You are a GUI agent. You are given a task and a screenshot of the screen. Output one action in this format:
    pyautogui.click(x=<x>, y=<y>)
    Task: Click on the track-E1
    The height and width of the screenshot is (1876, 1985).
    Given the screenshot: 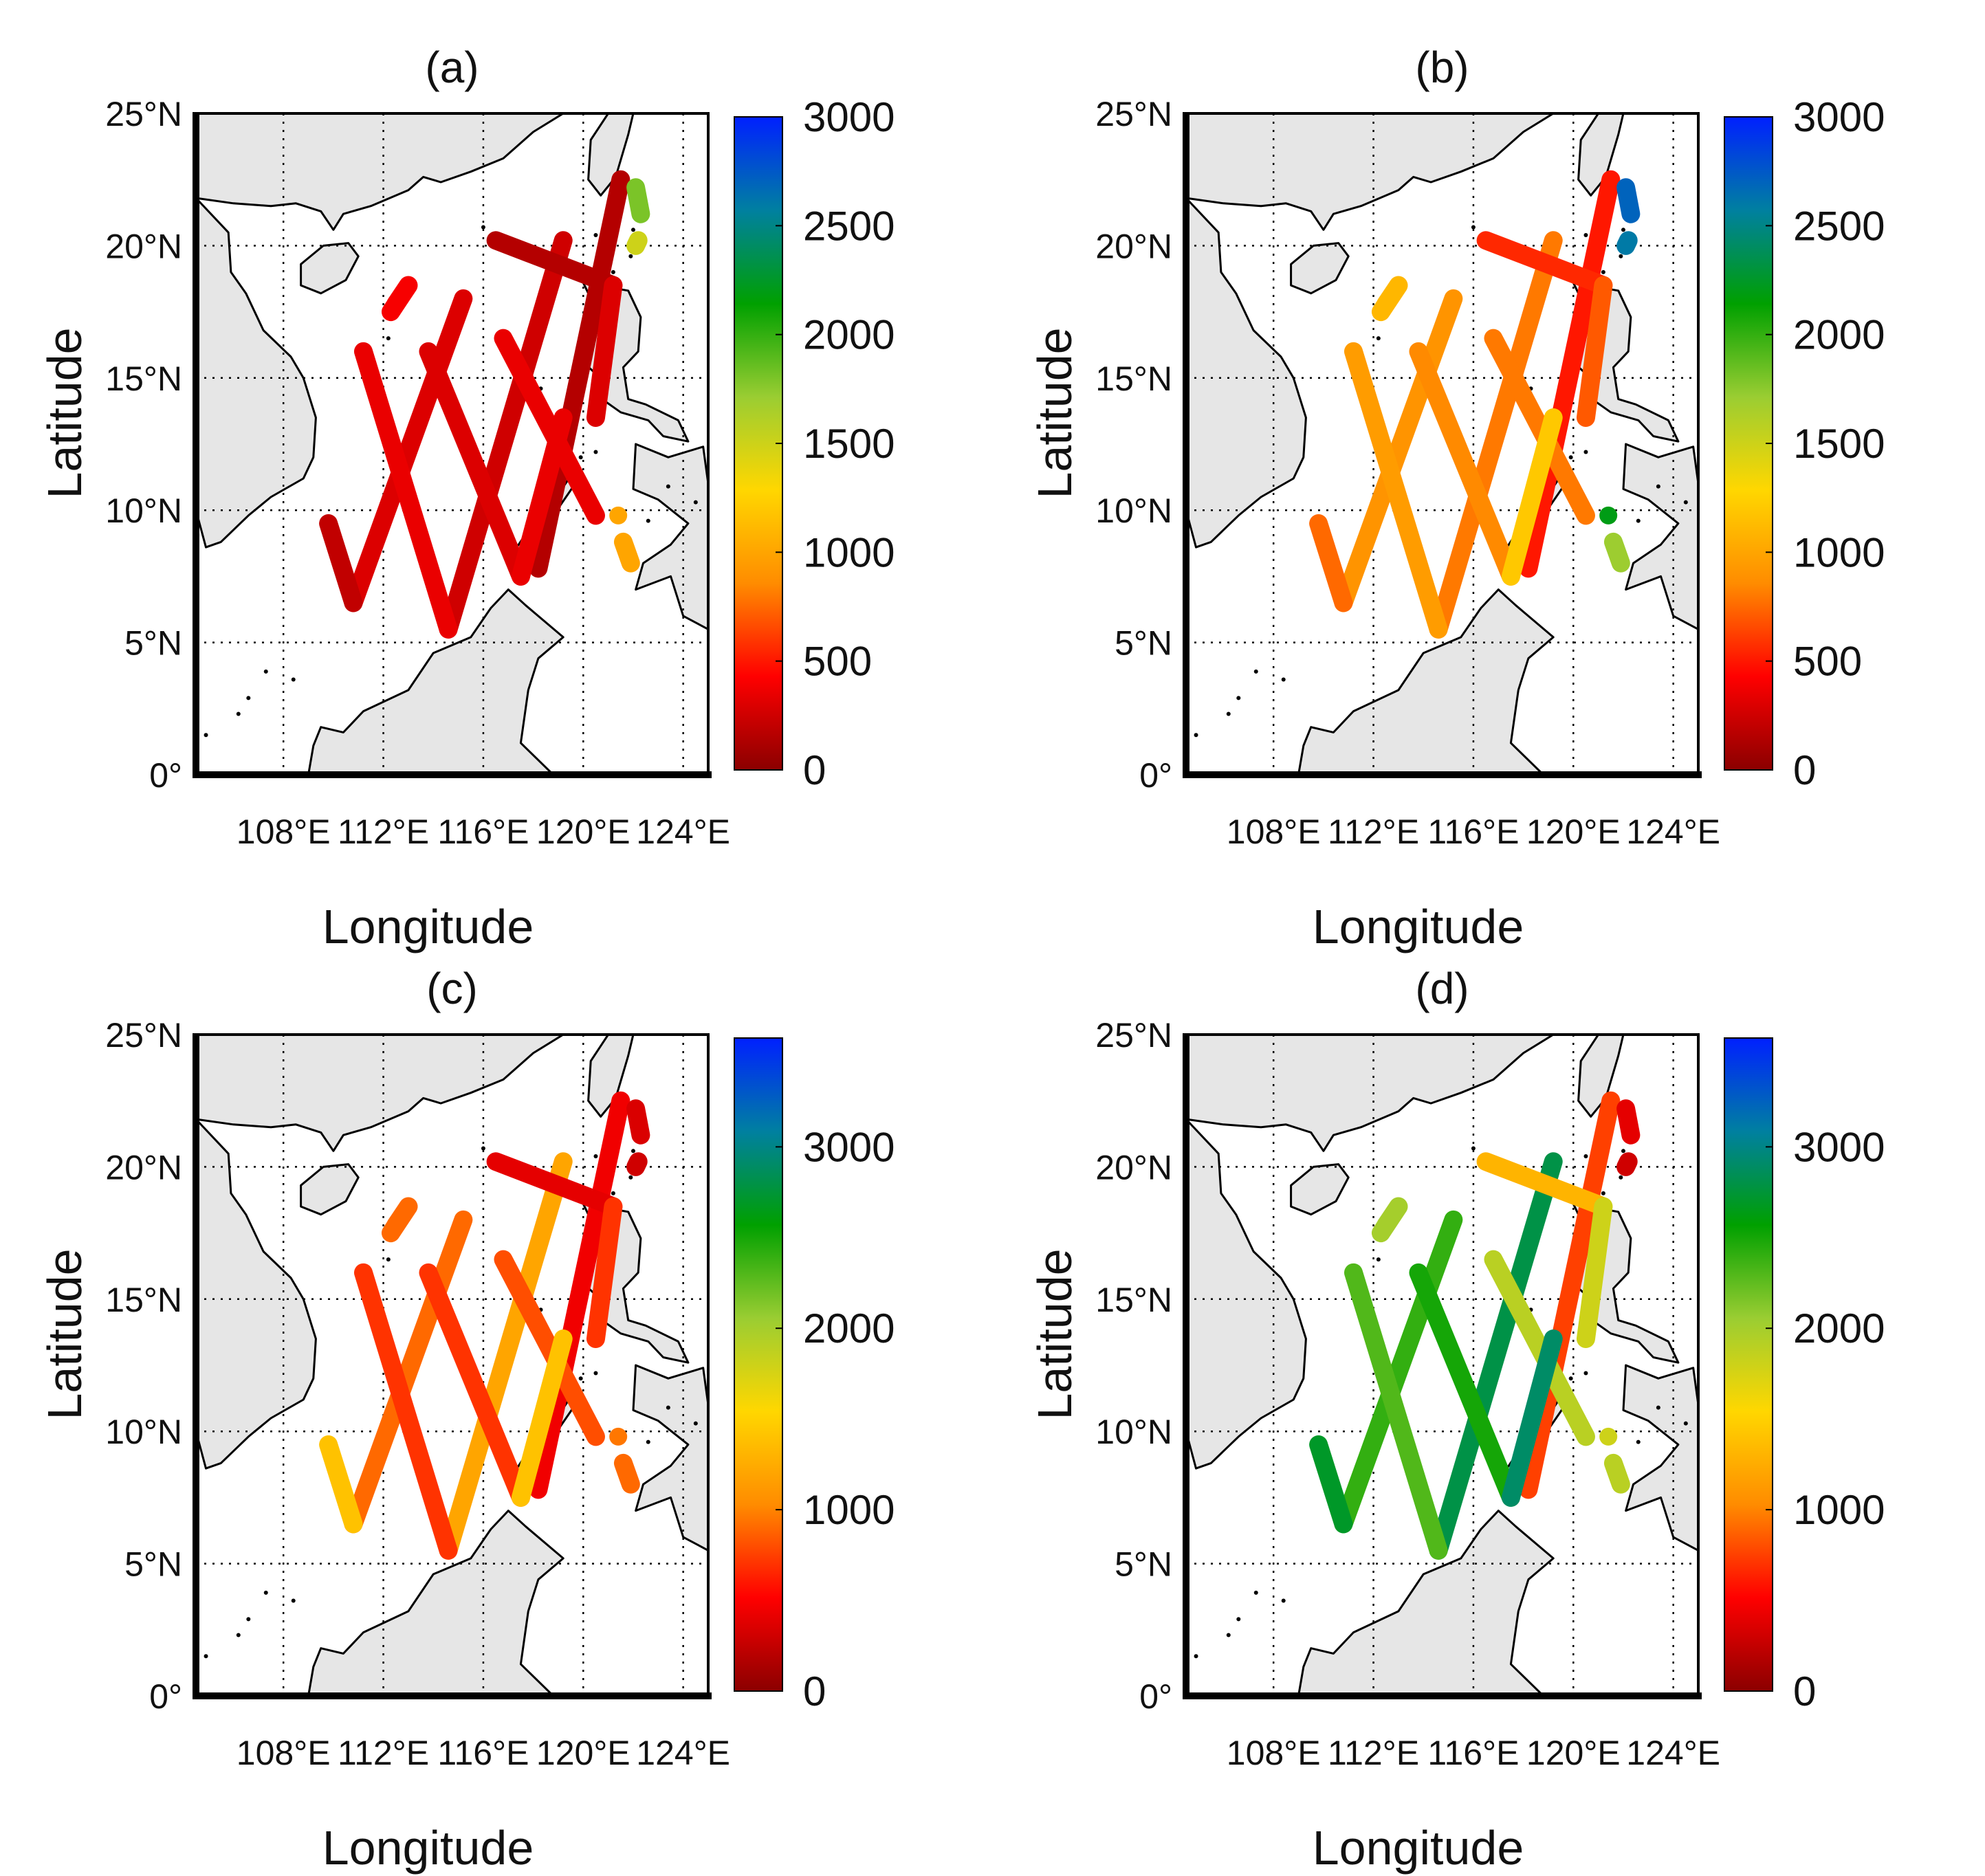 What is the action you would take?
    pyautogui.click(x=638, y=1122)
    